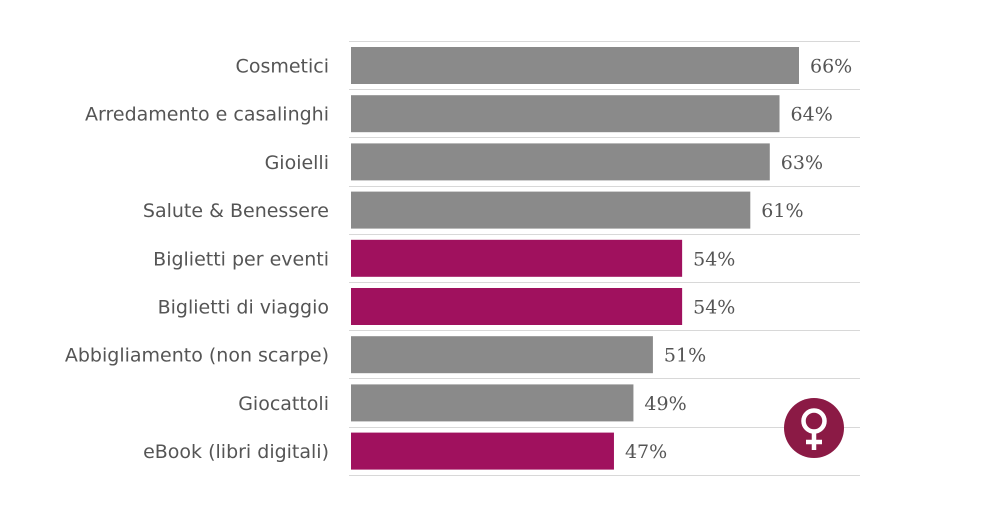 The width and height of the screenshot is (1000, 513). Describe the element at coordinates (236, 211) in the screenshot. I see `category-label: Salute & Benessere` at that location.